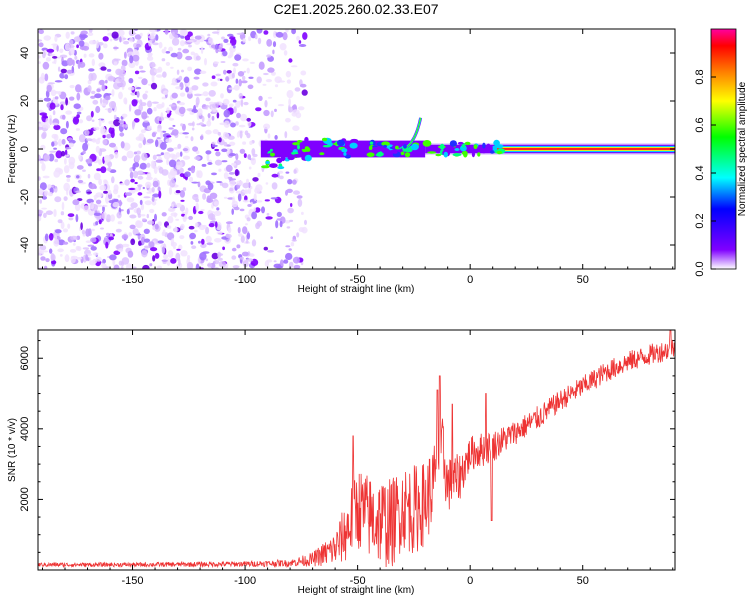 The width and height of the screenshot is (750, 600). Describe the element at coordinates (25, 429) in the screenshot. I see `snr-y-tick-label: 4000` at that location.